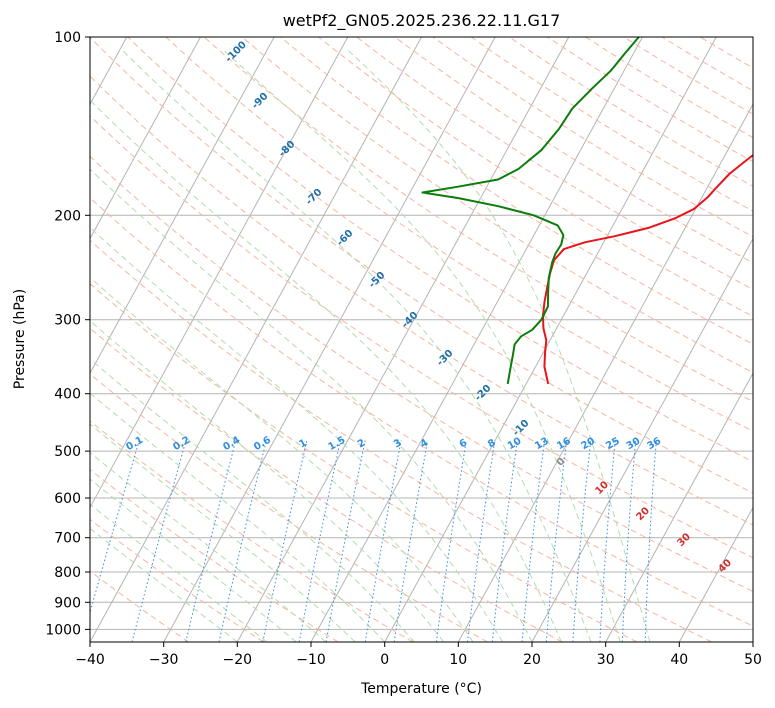  What do you see at coordinates (67, 452) in the screenshot?
I see `y-tick-label: 500` at bounding box center [67, 452].